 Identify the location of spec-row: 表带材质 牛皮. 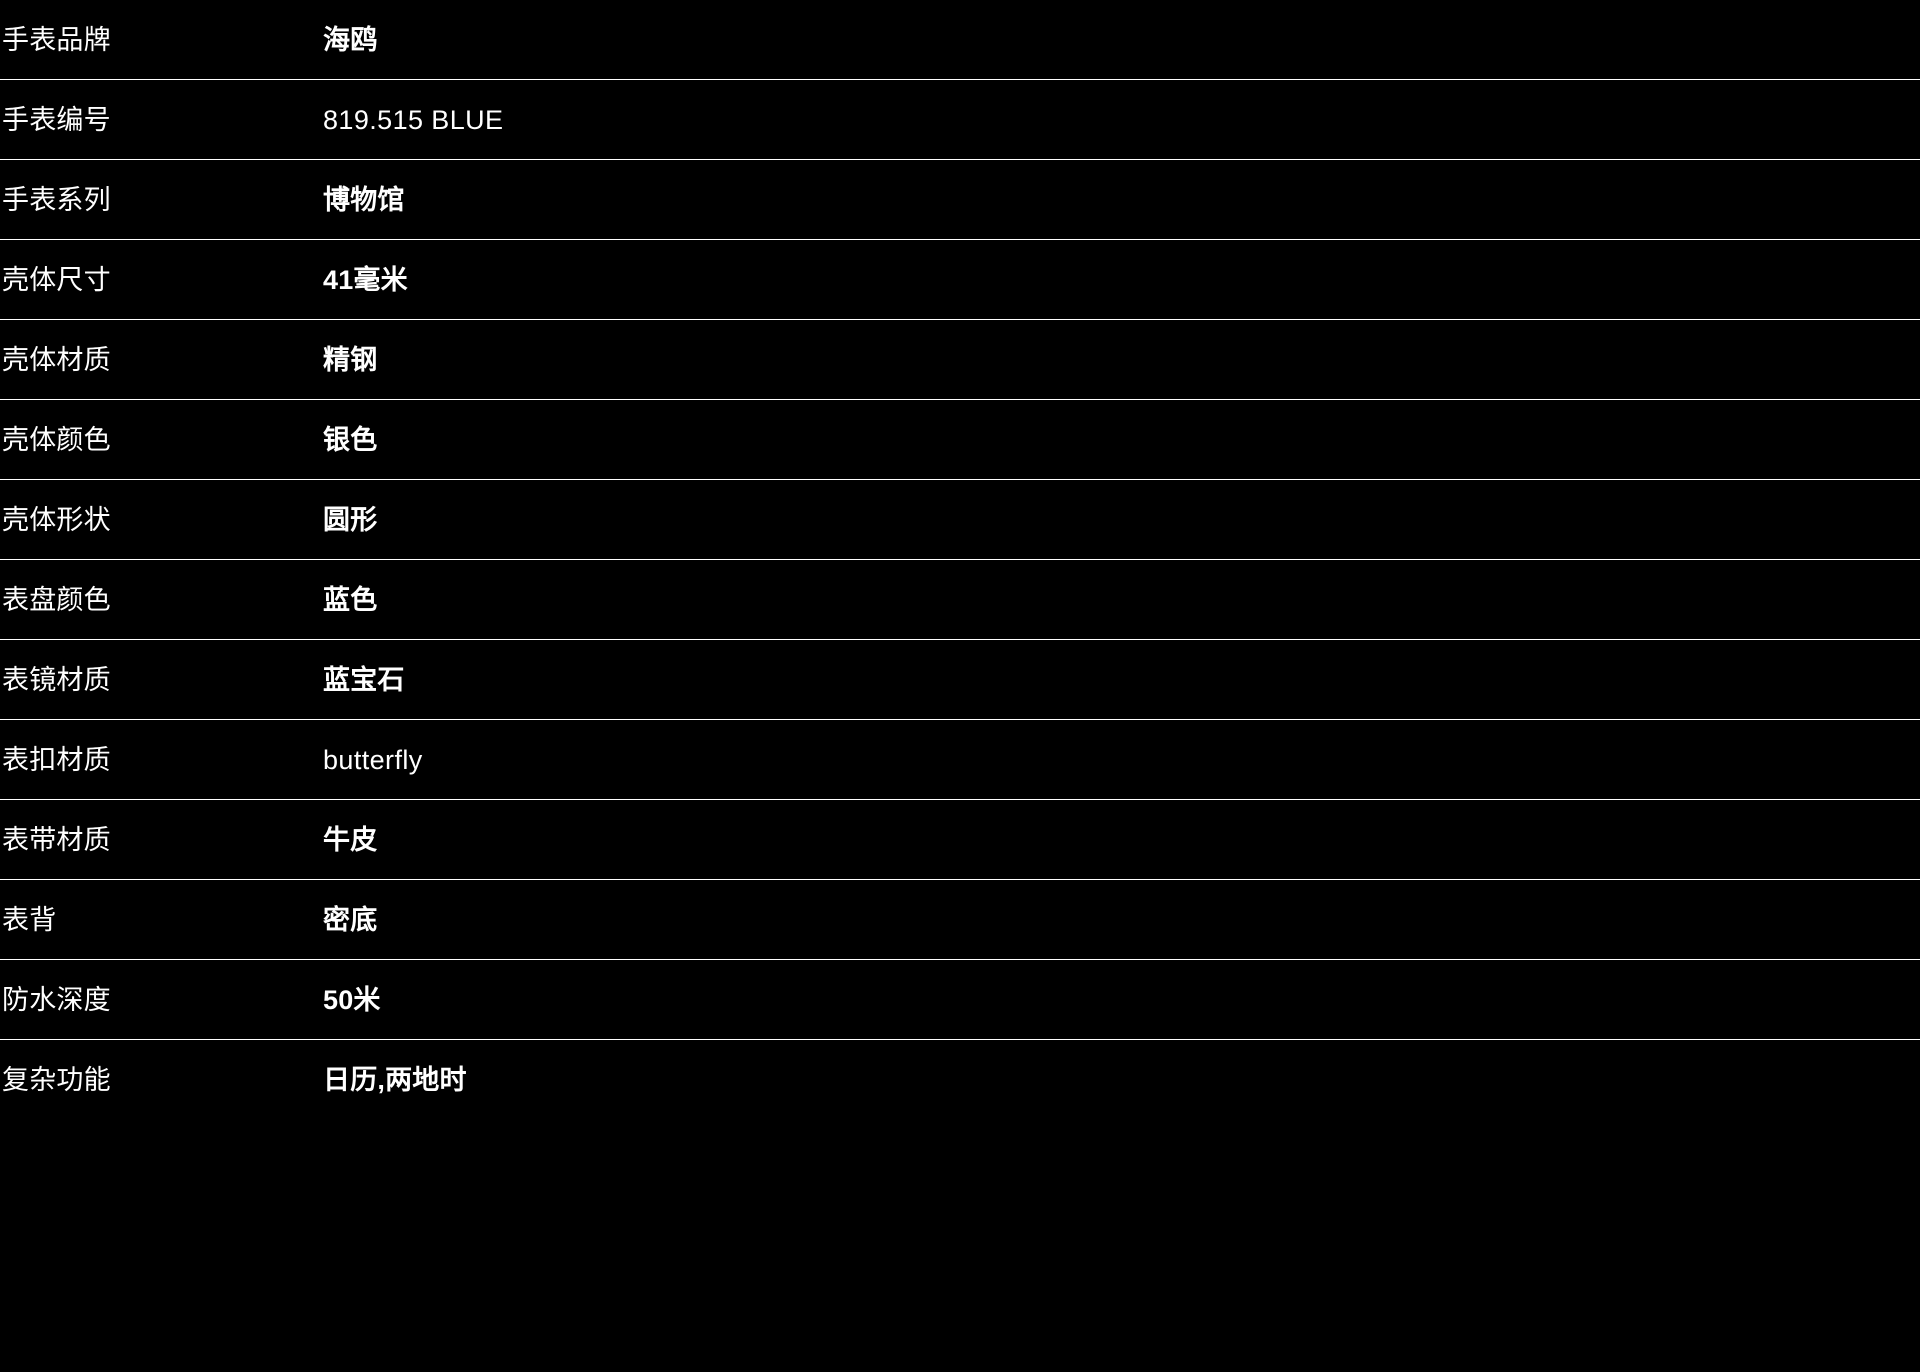
(960, 840).